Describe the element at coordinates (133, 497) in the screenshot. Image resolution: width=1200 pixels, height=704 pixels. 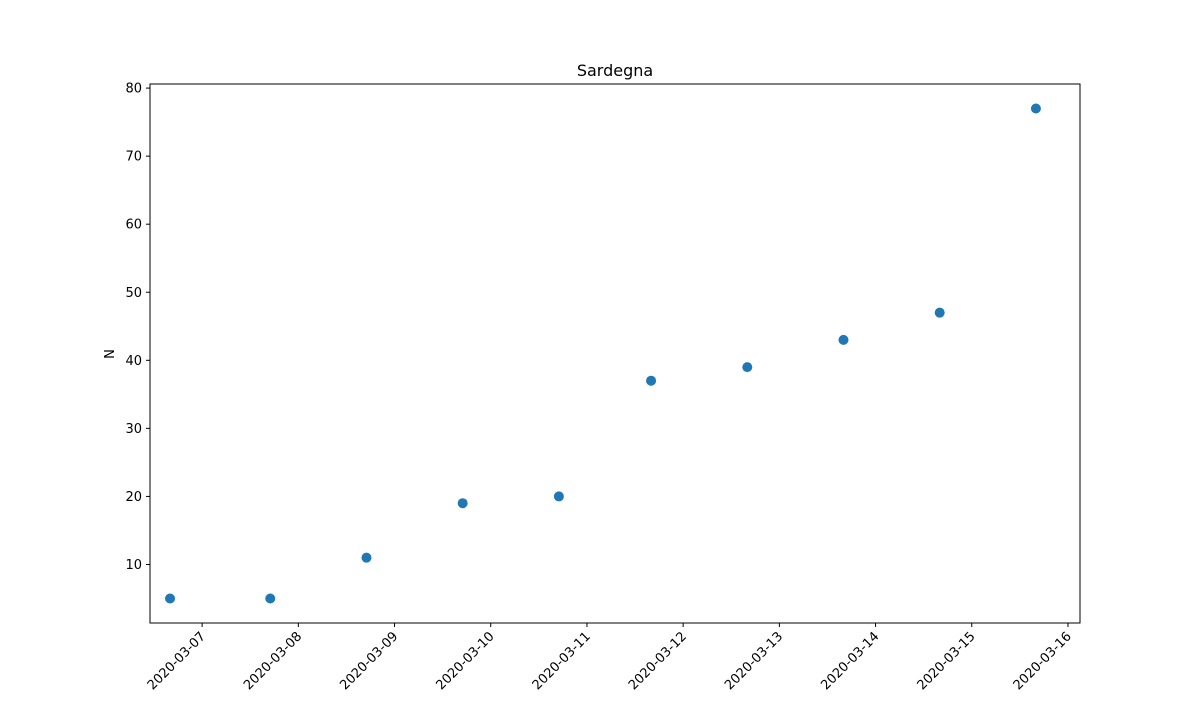
I see `y-tick-label: 20` at that location.